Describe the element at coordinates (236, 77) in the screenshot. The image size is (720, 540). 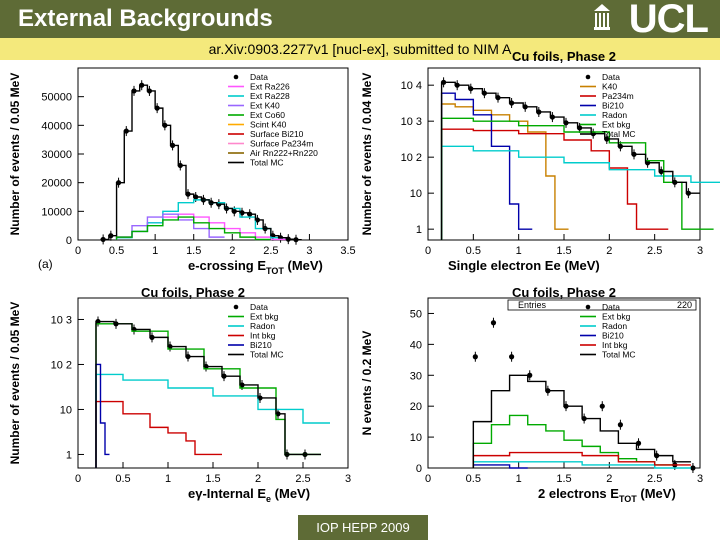
I see `chart-a-legend-marker` at that location.